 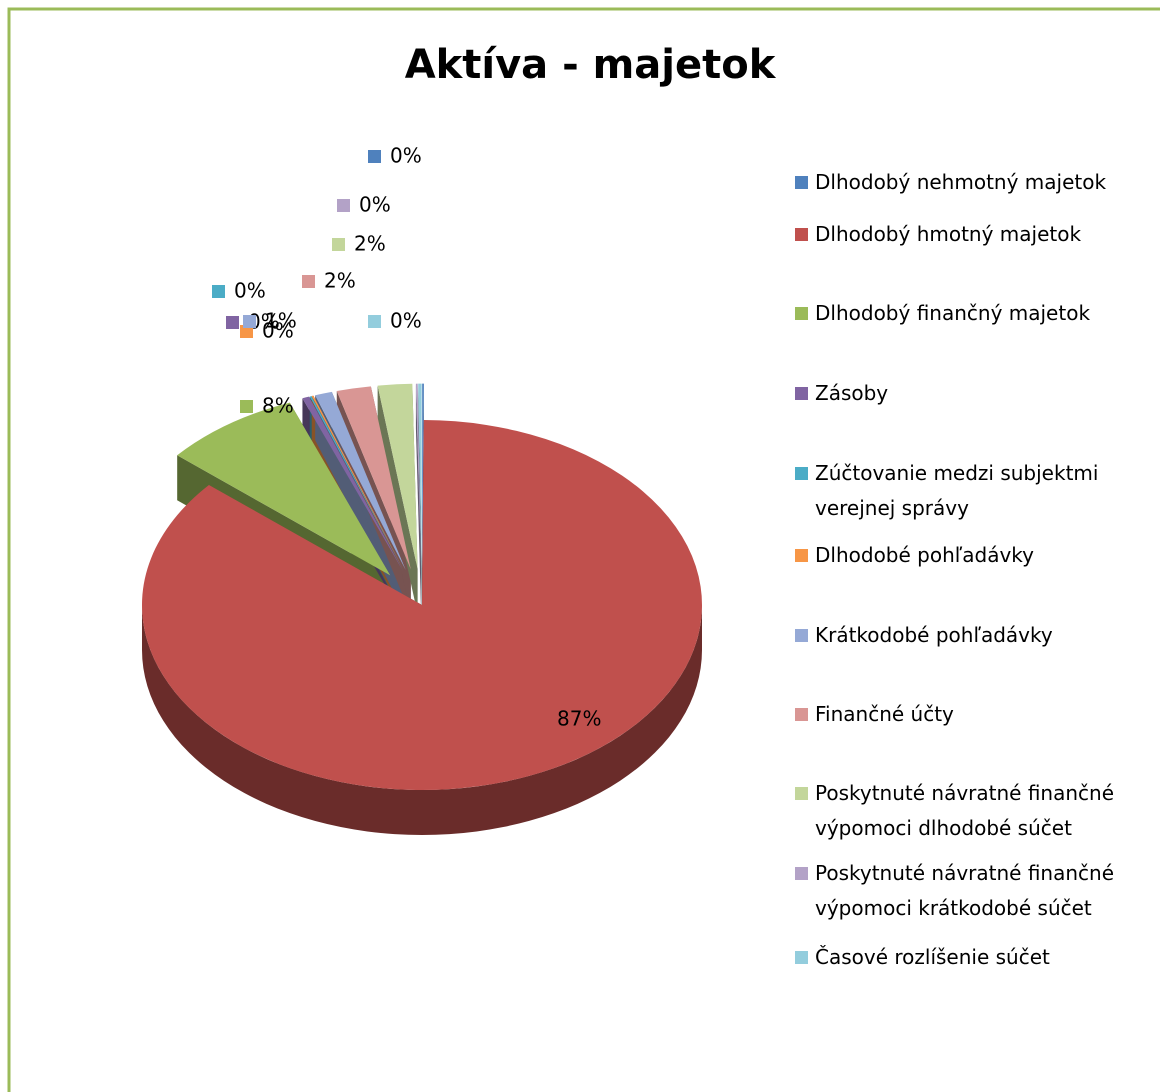 I want to click on data-label: 8%, so click(x=278, y=406).